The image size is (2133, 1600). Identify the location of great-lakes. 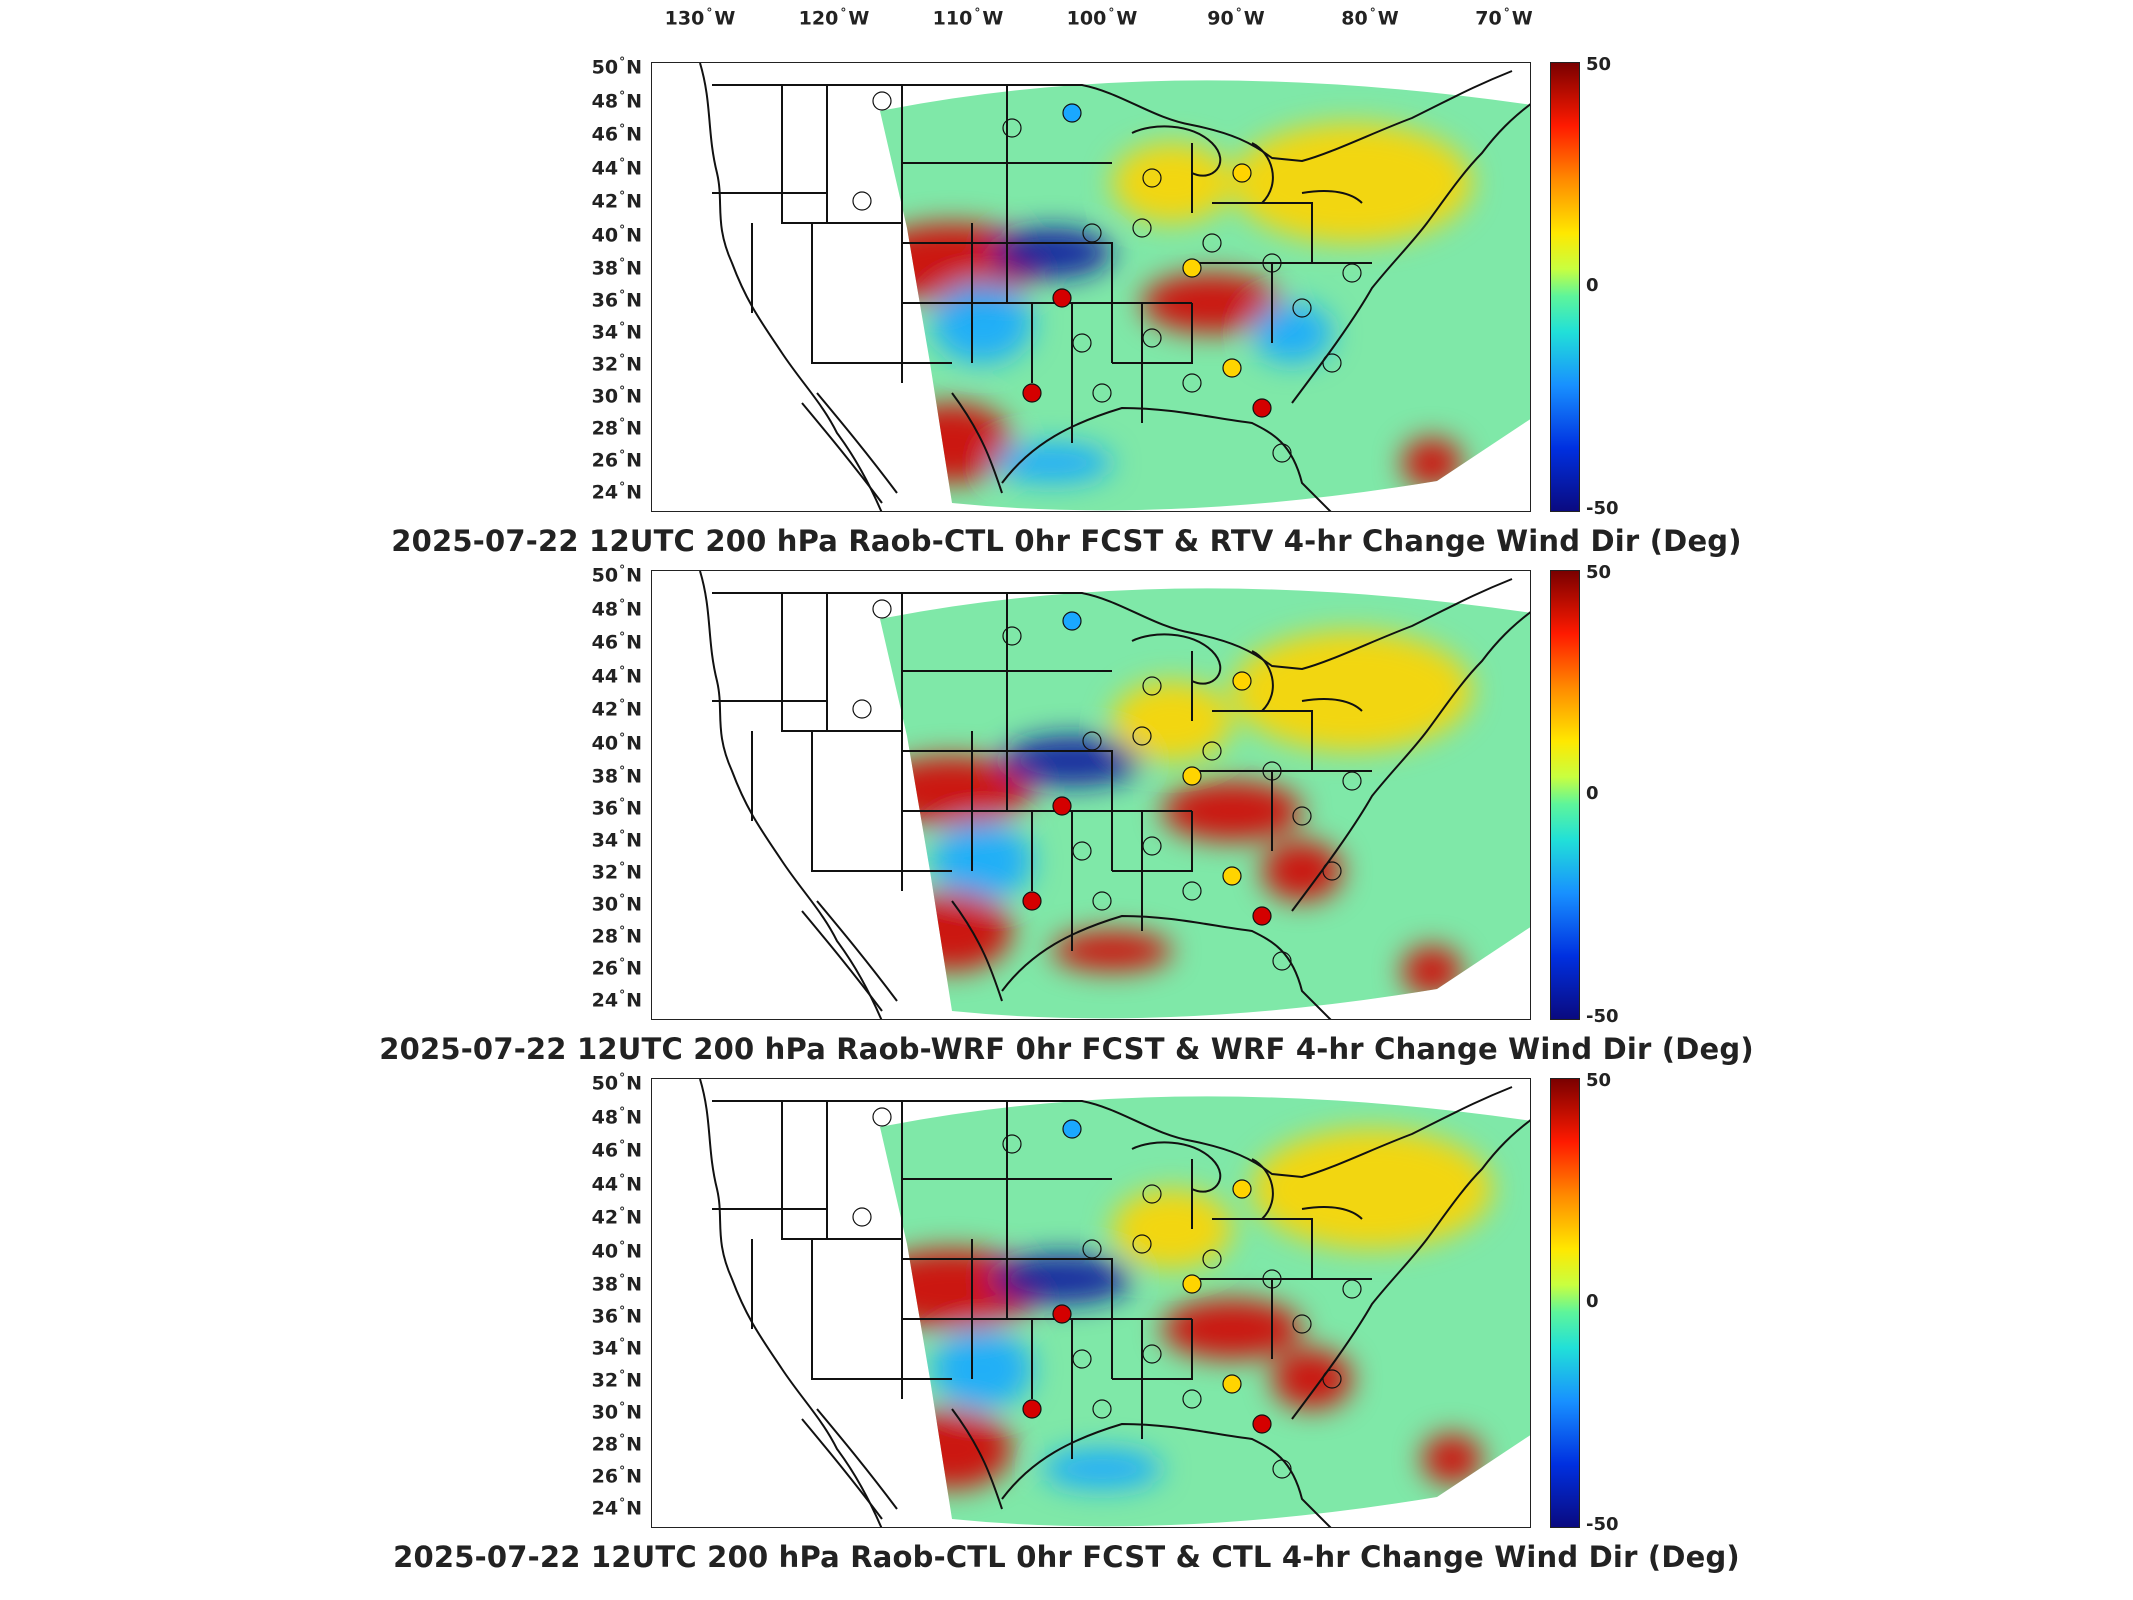
(1247, 677).